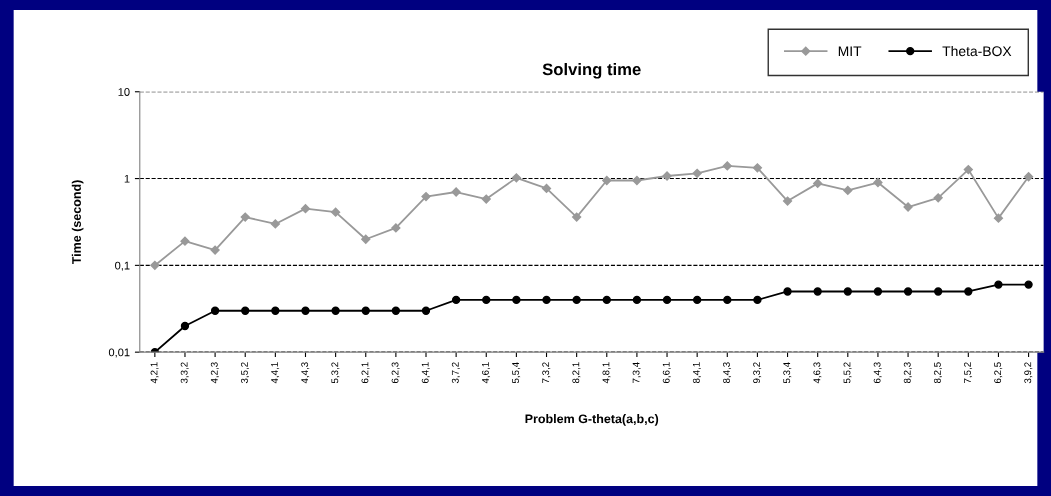  What do you see at coordinates (636, 373) in the screenshot?
I see `x-tick-label: 7,3,4` at bounding box center [636, 373].